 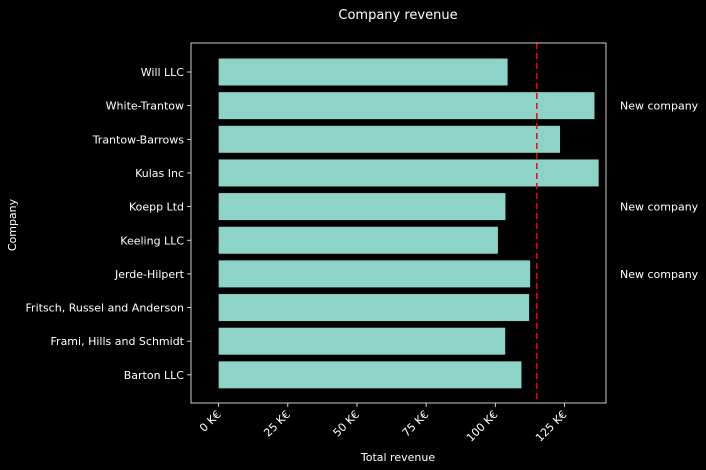 I want to click on y-tick-label: Keeling LLC, so click(x=152, y=240).